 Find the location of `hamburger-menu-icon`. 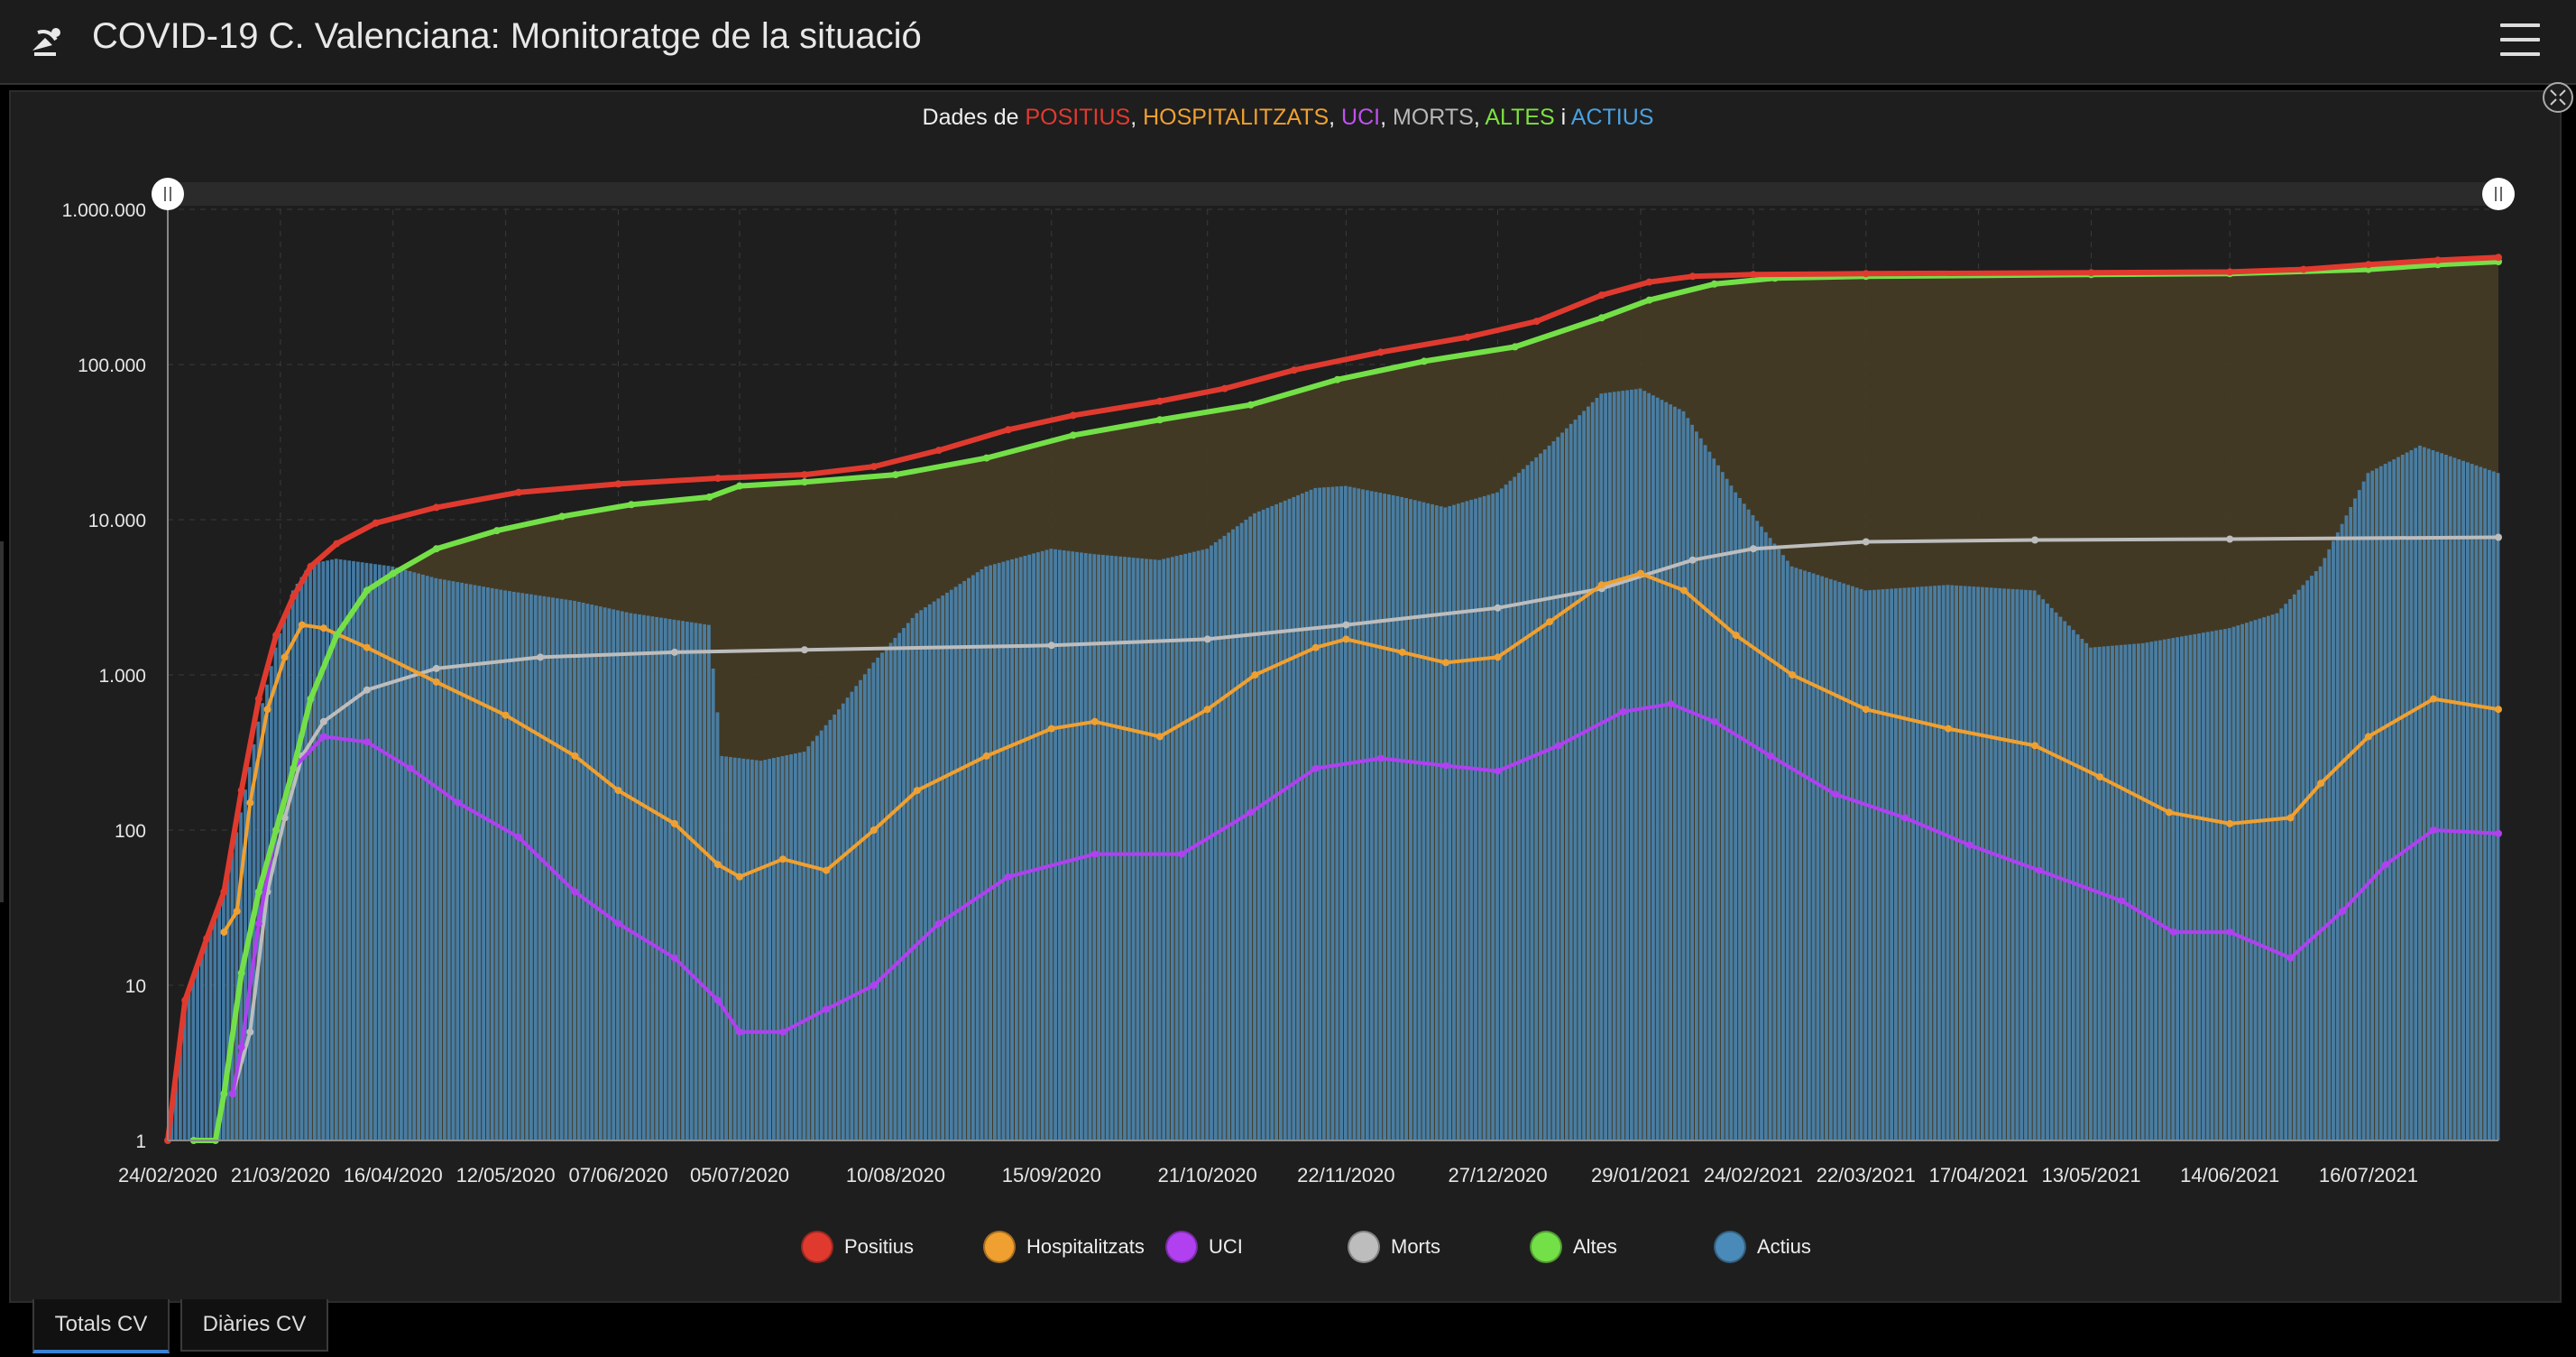

hamburger-menu-icon is located at coordinates (2520, 39).